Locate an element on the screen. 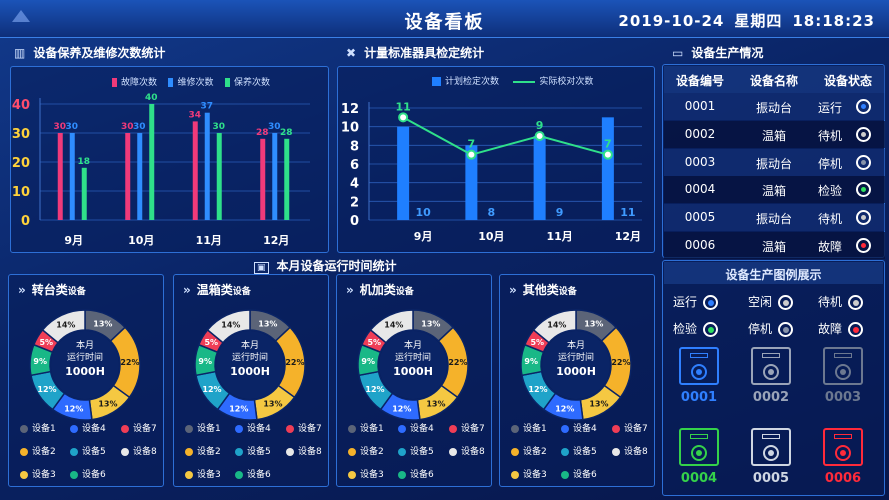  device-id: 0003 is located at coordinates (700, 161).